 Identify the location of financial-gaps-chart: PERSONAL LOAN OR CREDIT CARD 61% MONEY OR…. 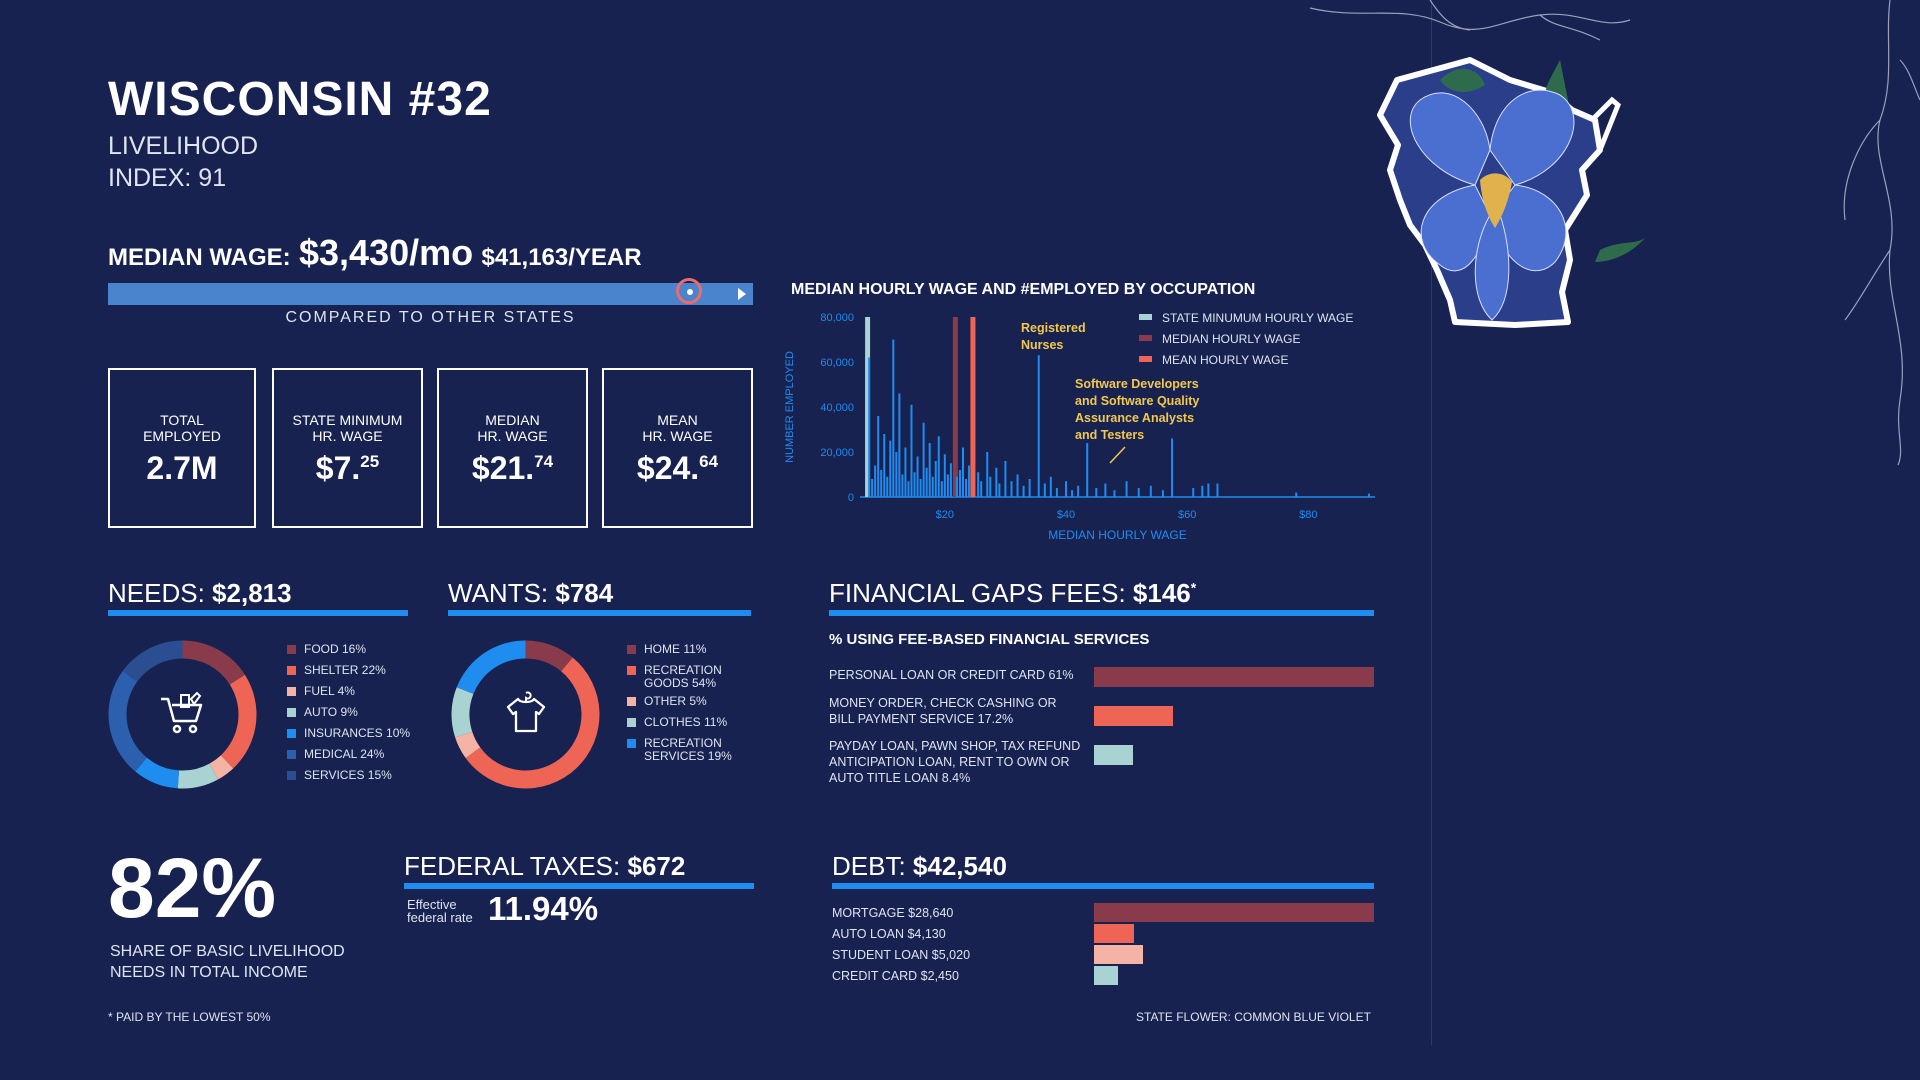
(1104, 725).